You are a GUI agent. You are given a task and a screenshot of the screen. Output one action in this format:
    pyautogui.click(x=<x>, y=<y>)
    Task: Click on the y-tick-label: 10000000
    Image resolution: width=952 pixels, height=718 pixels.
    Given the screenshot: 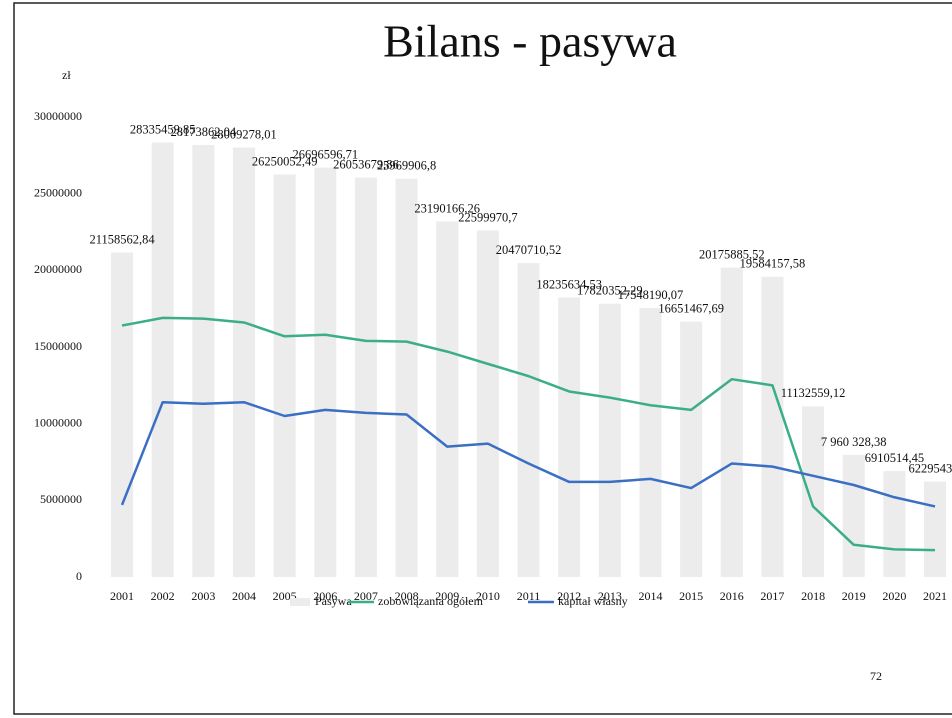 What is the action you would take?
    pyautogui.click(x=58, y=422)
    